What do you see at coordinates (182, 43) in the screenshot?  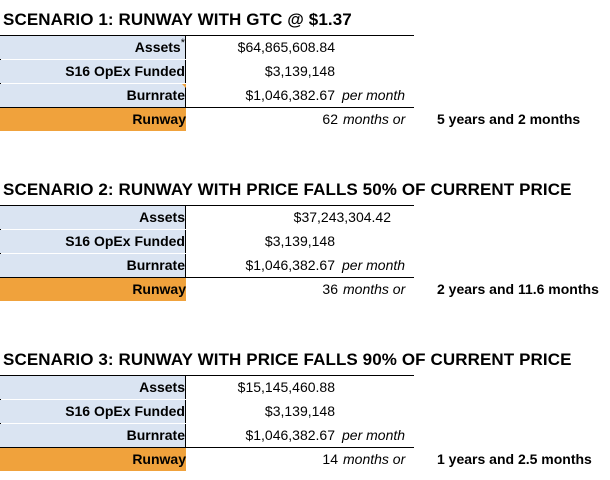 I see `assets-footnote-mark: *` at bounding box center [182, 43].